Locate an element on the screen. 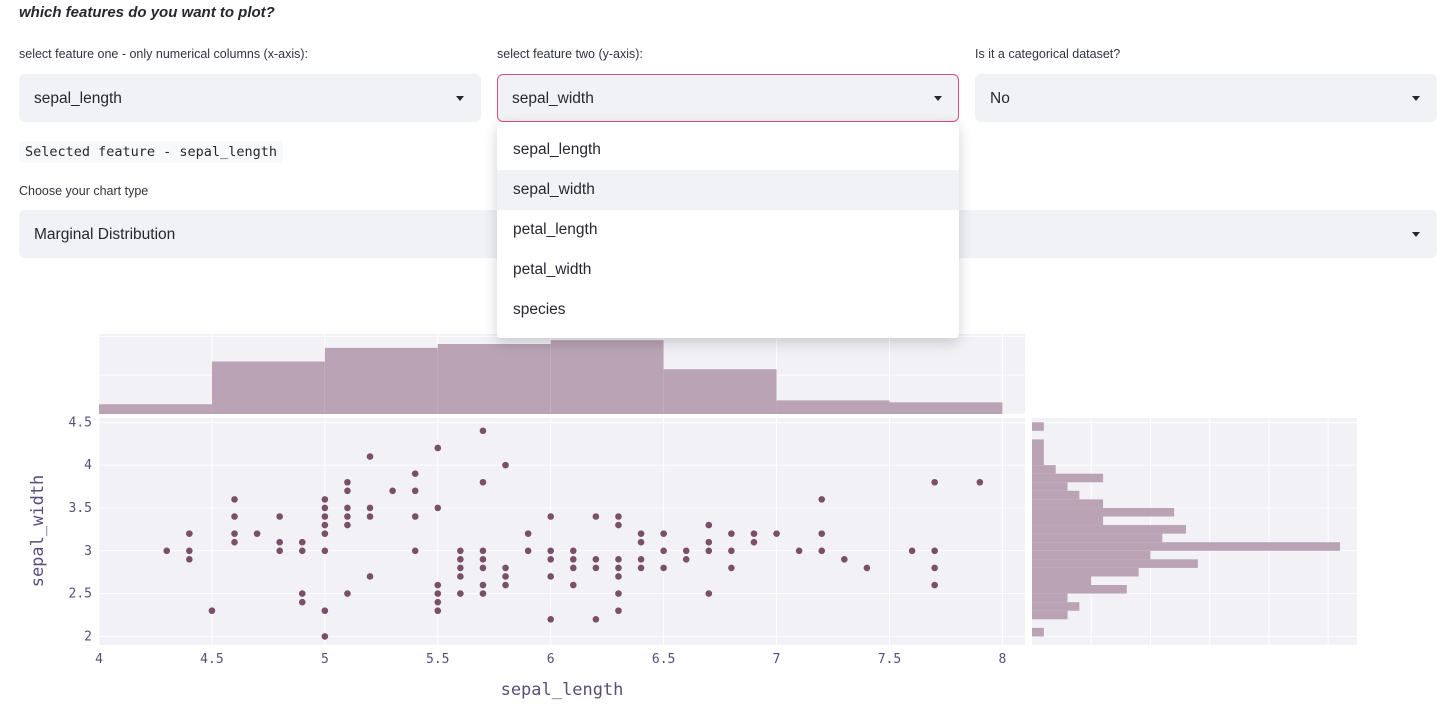 Image resolution: width=1445 pixels, height=723 pixels. categorical-select: No is located at coordinates (1206, 98).